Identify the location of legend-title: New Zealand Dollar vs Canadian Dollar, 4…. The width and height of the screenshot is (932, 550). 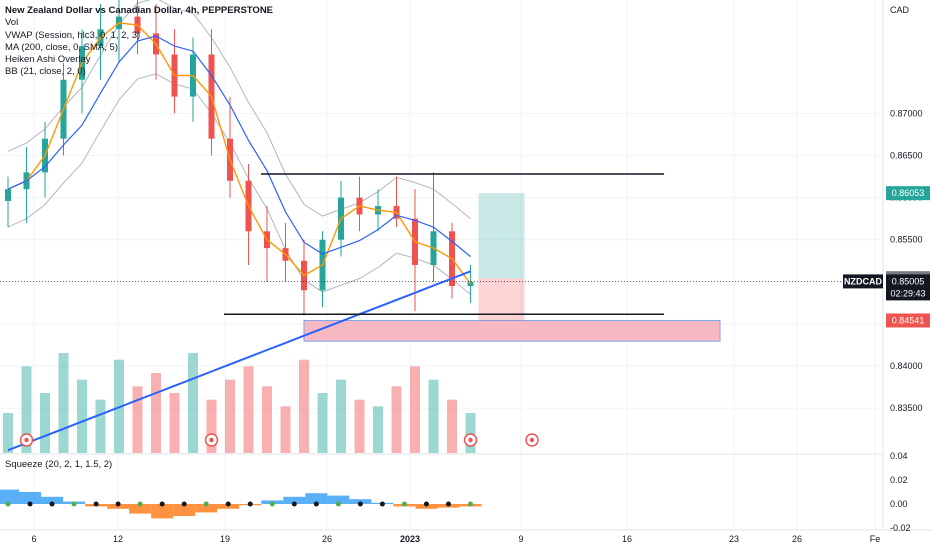
(139, 10).